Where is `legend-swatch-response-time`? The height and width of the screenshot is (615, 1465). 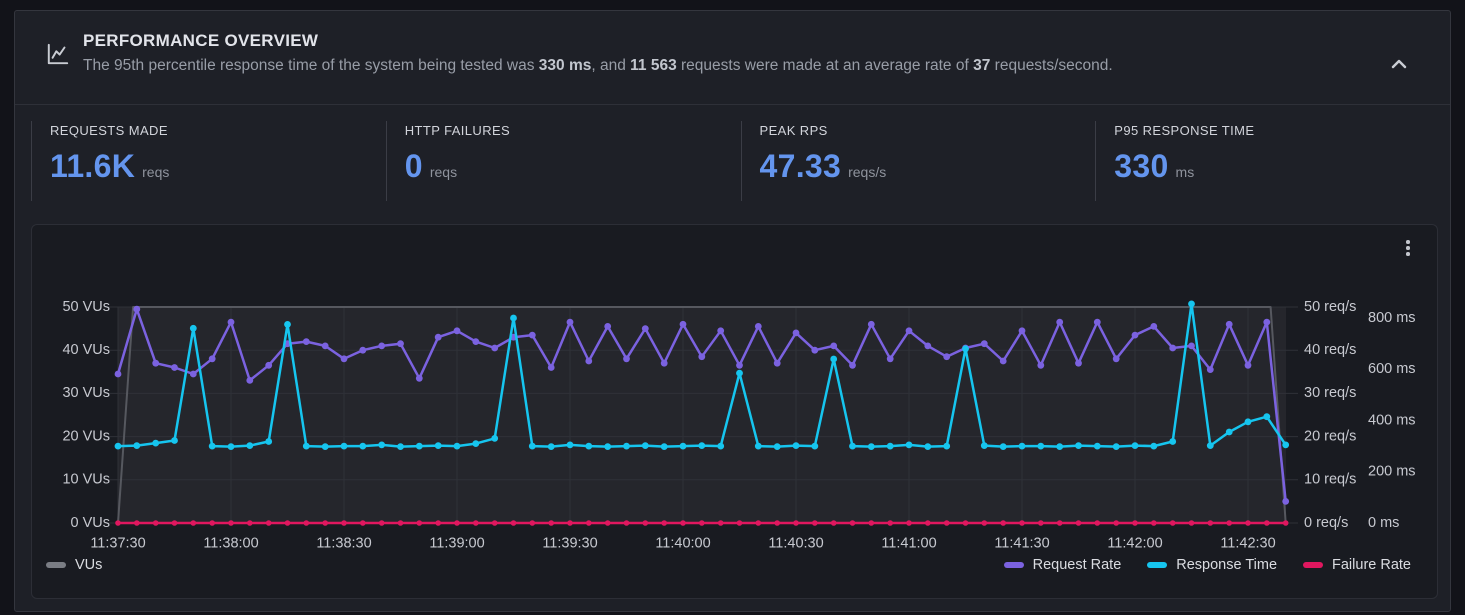
legend-swatch-response-time is located at coordinates (1157, 565).